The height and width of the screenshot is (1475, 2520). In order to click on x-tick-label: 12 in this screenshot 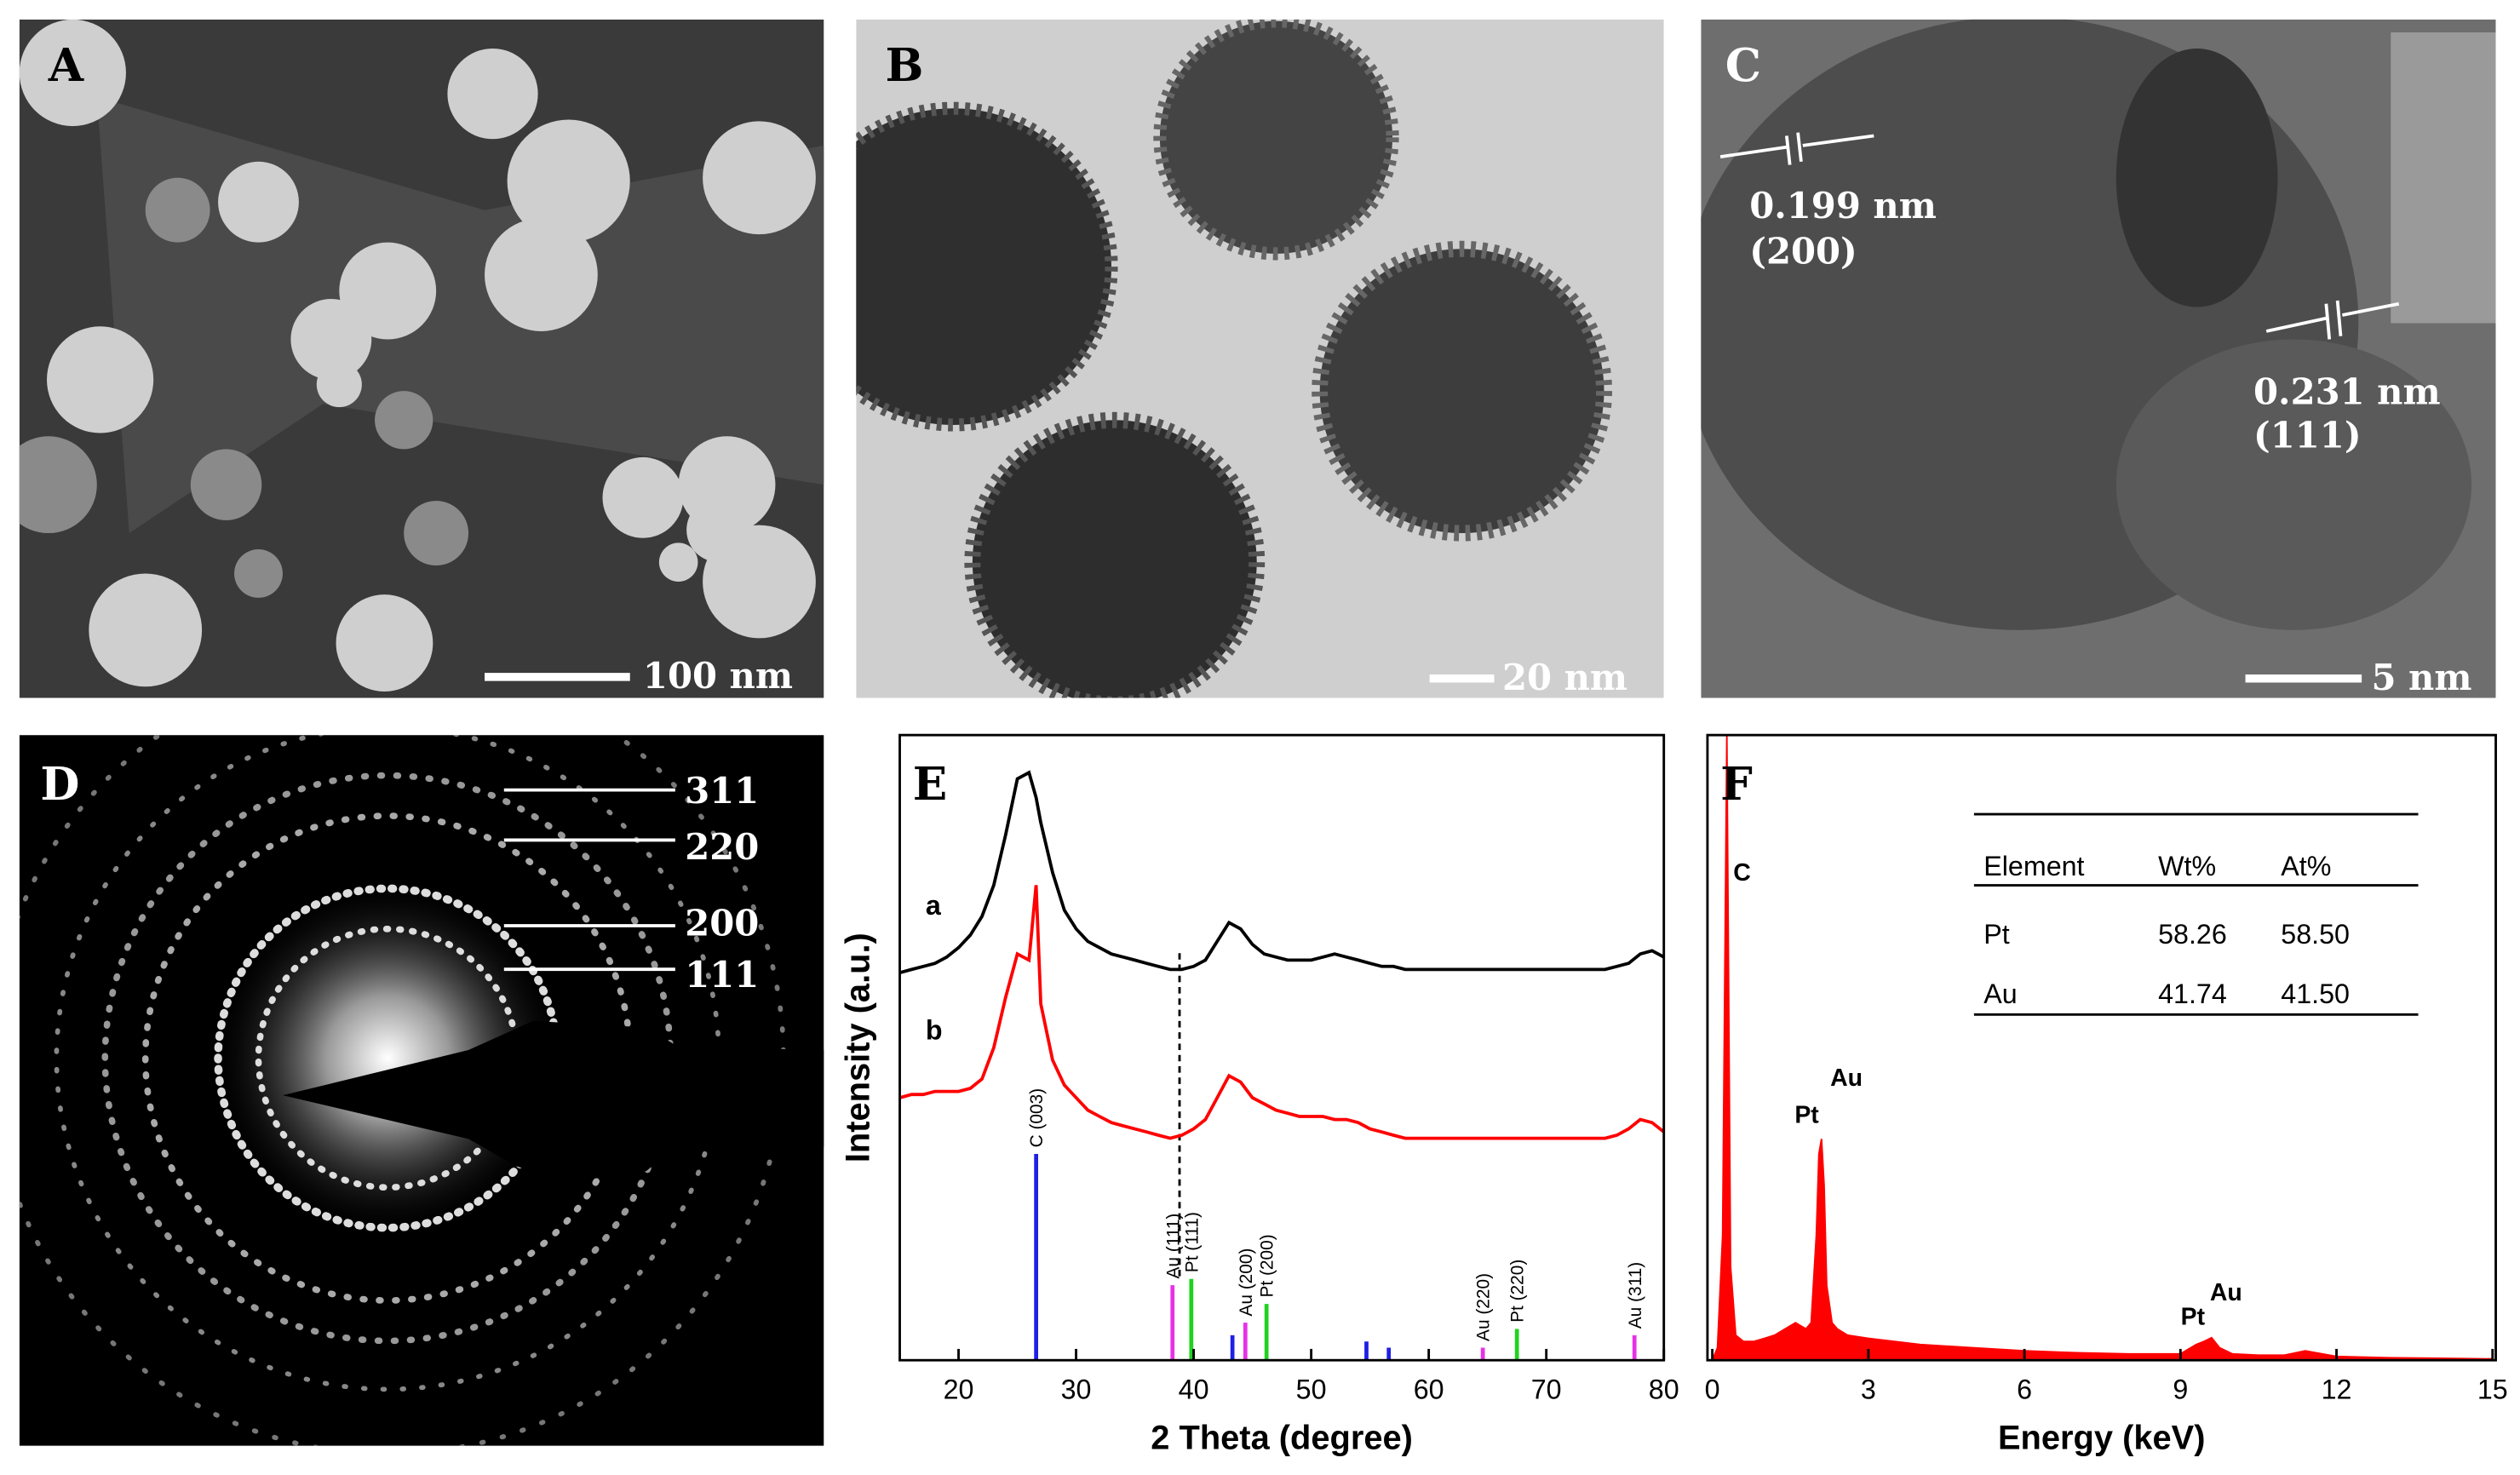, I will do `click(2337, 1390)`.